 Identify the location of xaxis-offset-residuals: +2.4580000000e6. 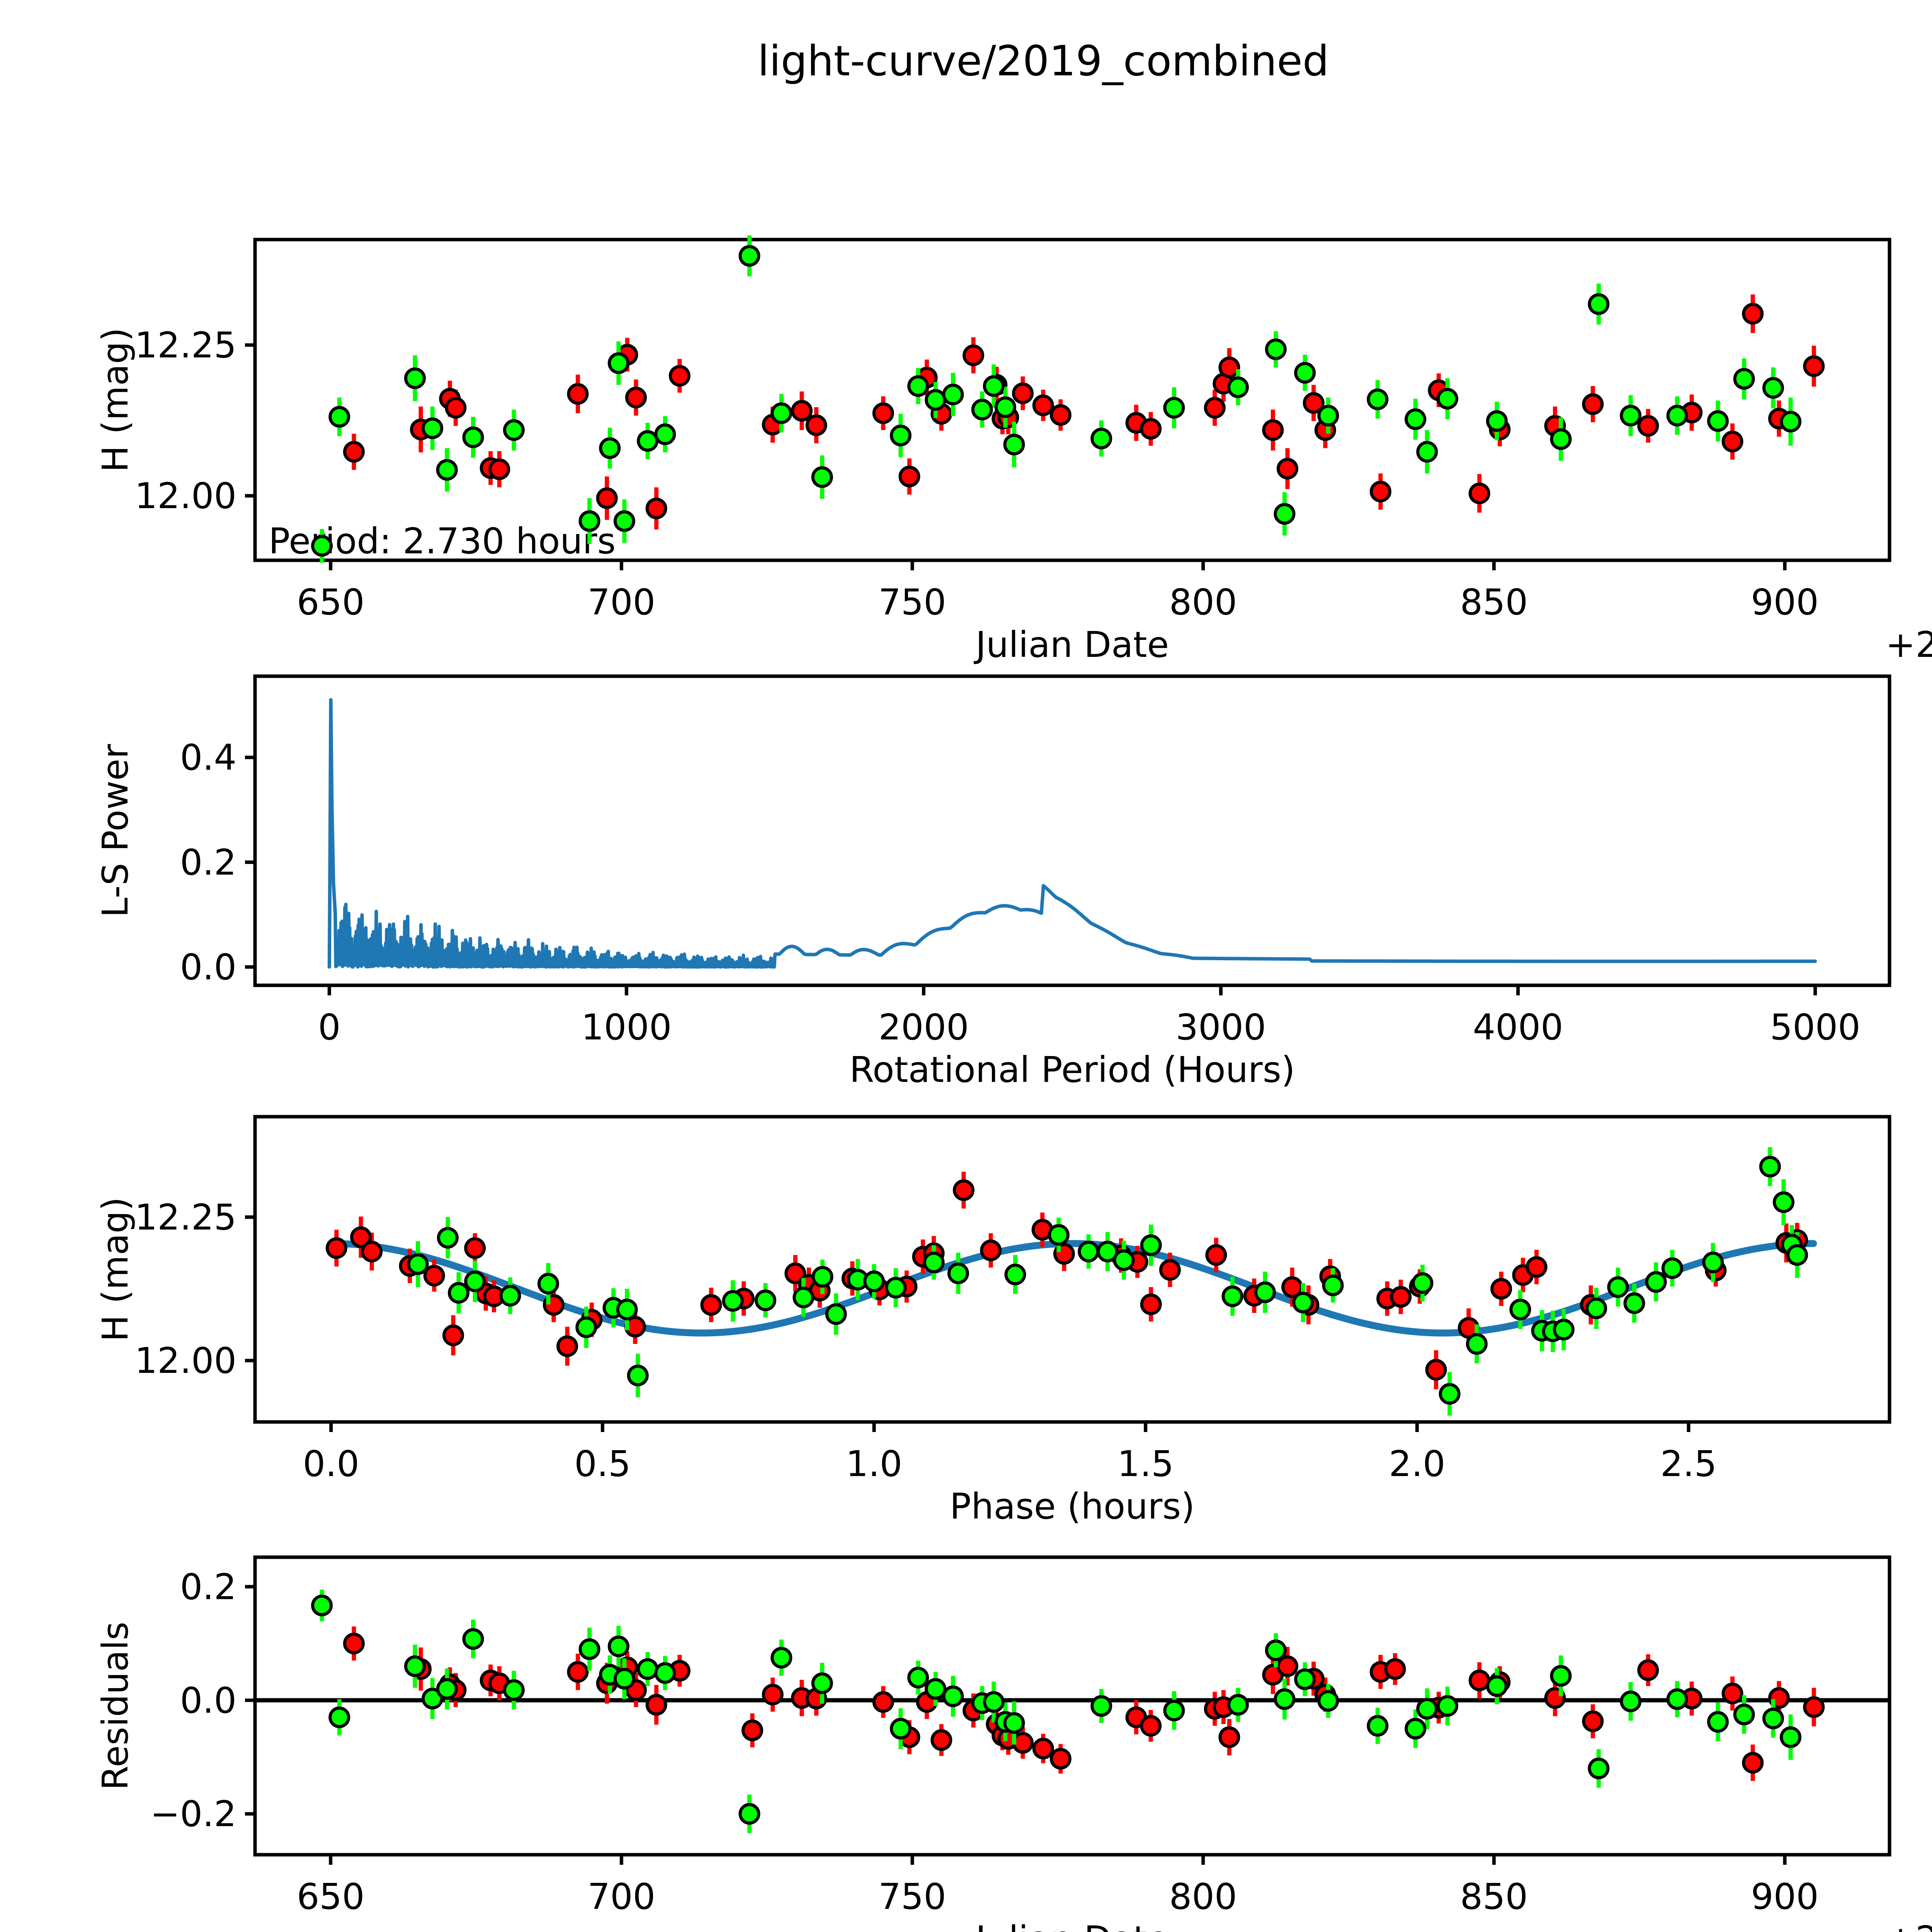
(1909, 1925).